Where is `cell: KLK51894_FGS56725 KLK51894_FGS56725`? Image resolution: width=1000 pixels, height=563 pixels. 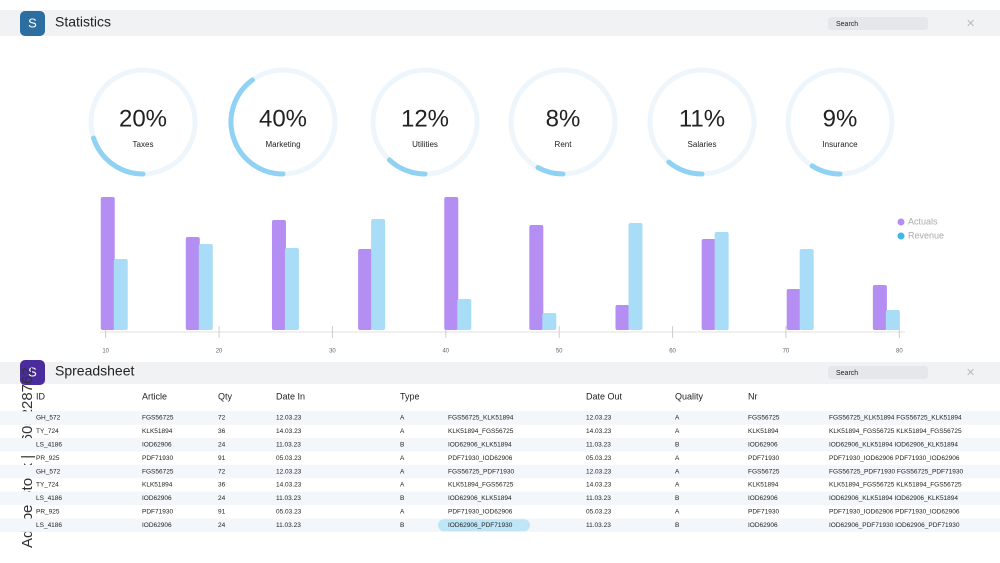 cell: KLK51894_FGS56725 KLK51894_FGS56725 is located at coordinates (895, 485).